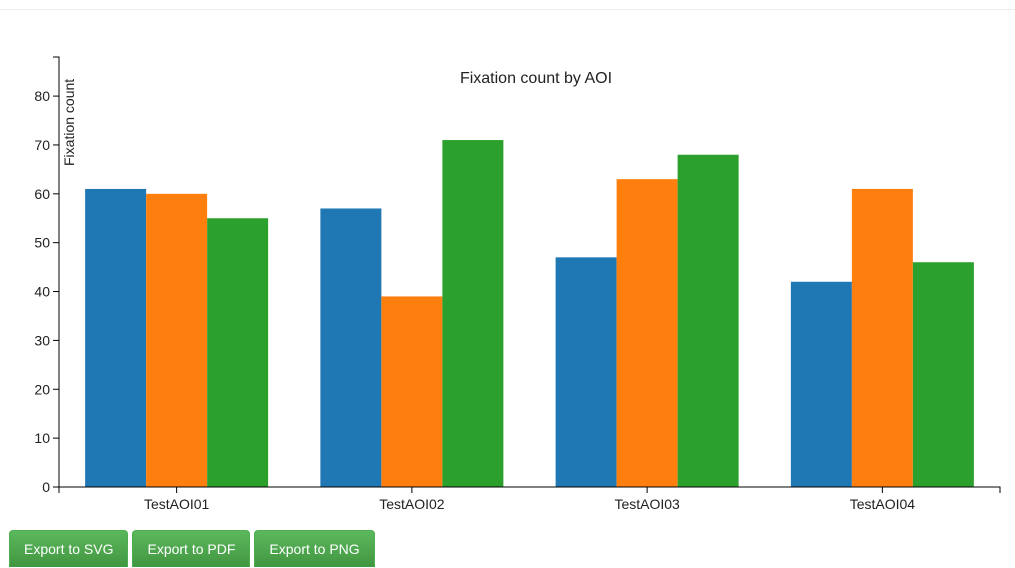 Image resolution: width=1015 pixels, height=568 pixels. What do you see at coordinates (177, 504) in the screenshot?
I see `x-tick-label-testaoi01: TestAOI01` at bounding box center [177, 504].